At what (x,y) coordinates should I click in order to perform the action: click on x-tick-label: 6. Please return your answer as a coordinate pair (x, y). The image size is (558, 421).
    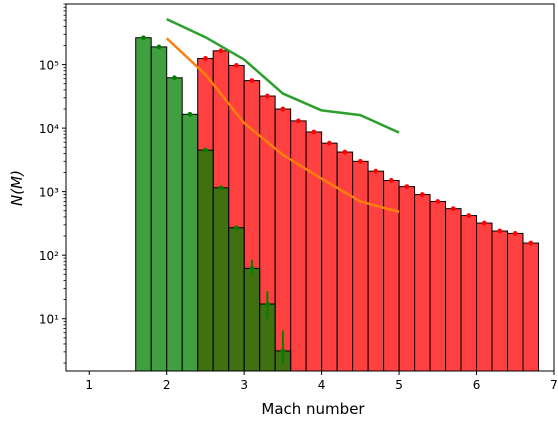
    Looking at the image, I should click on (477, 385).